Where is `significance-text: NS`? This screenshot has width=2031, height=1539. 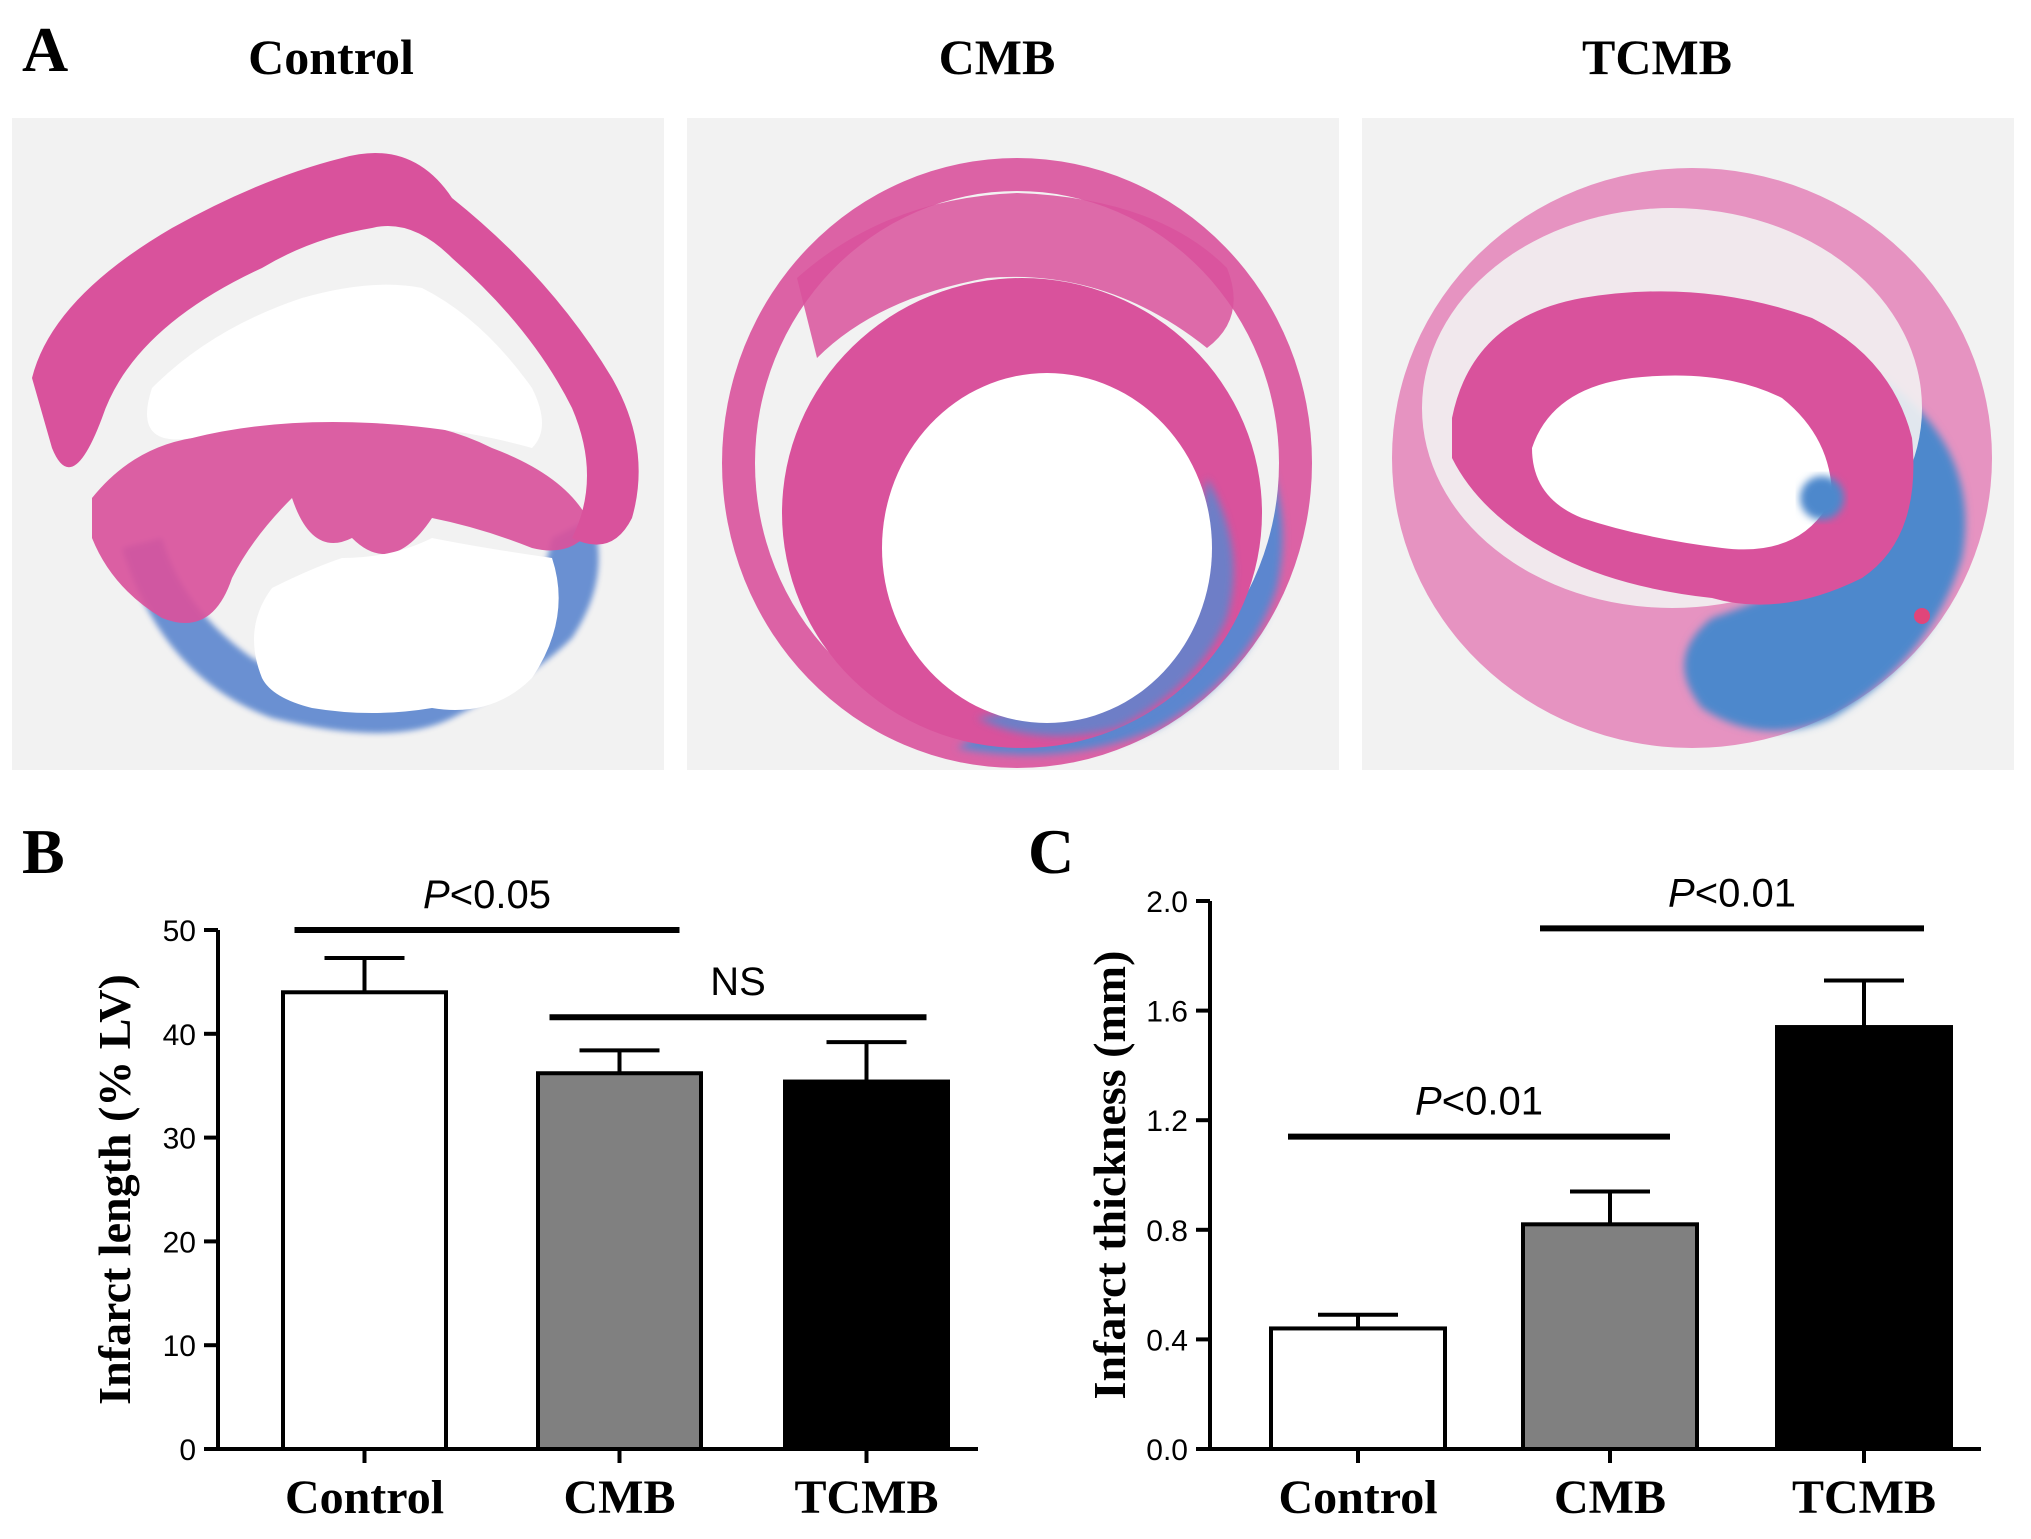
significance-text: NS is located at coordinates (738, 982).